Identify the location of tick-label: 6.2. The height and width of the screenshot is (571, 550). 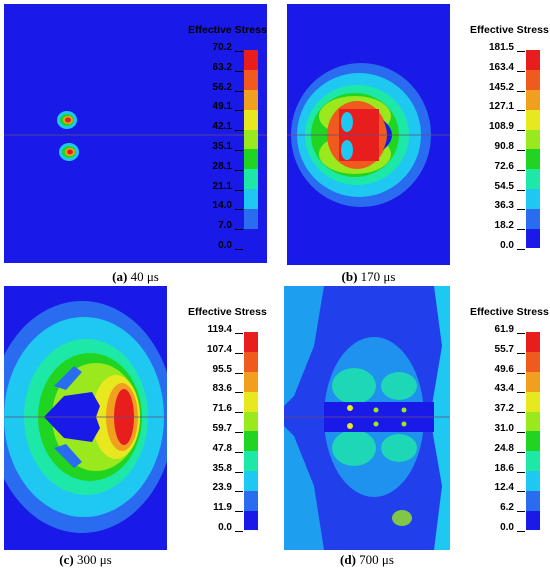
(497, 508).